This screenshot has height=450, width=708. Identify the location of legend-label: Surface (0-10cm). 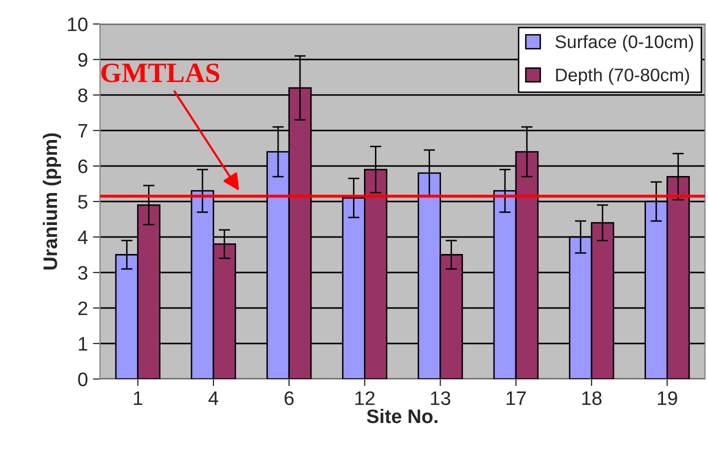
(625, 43).